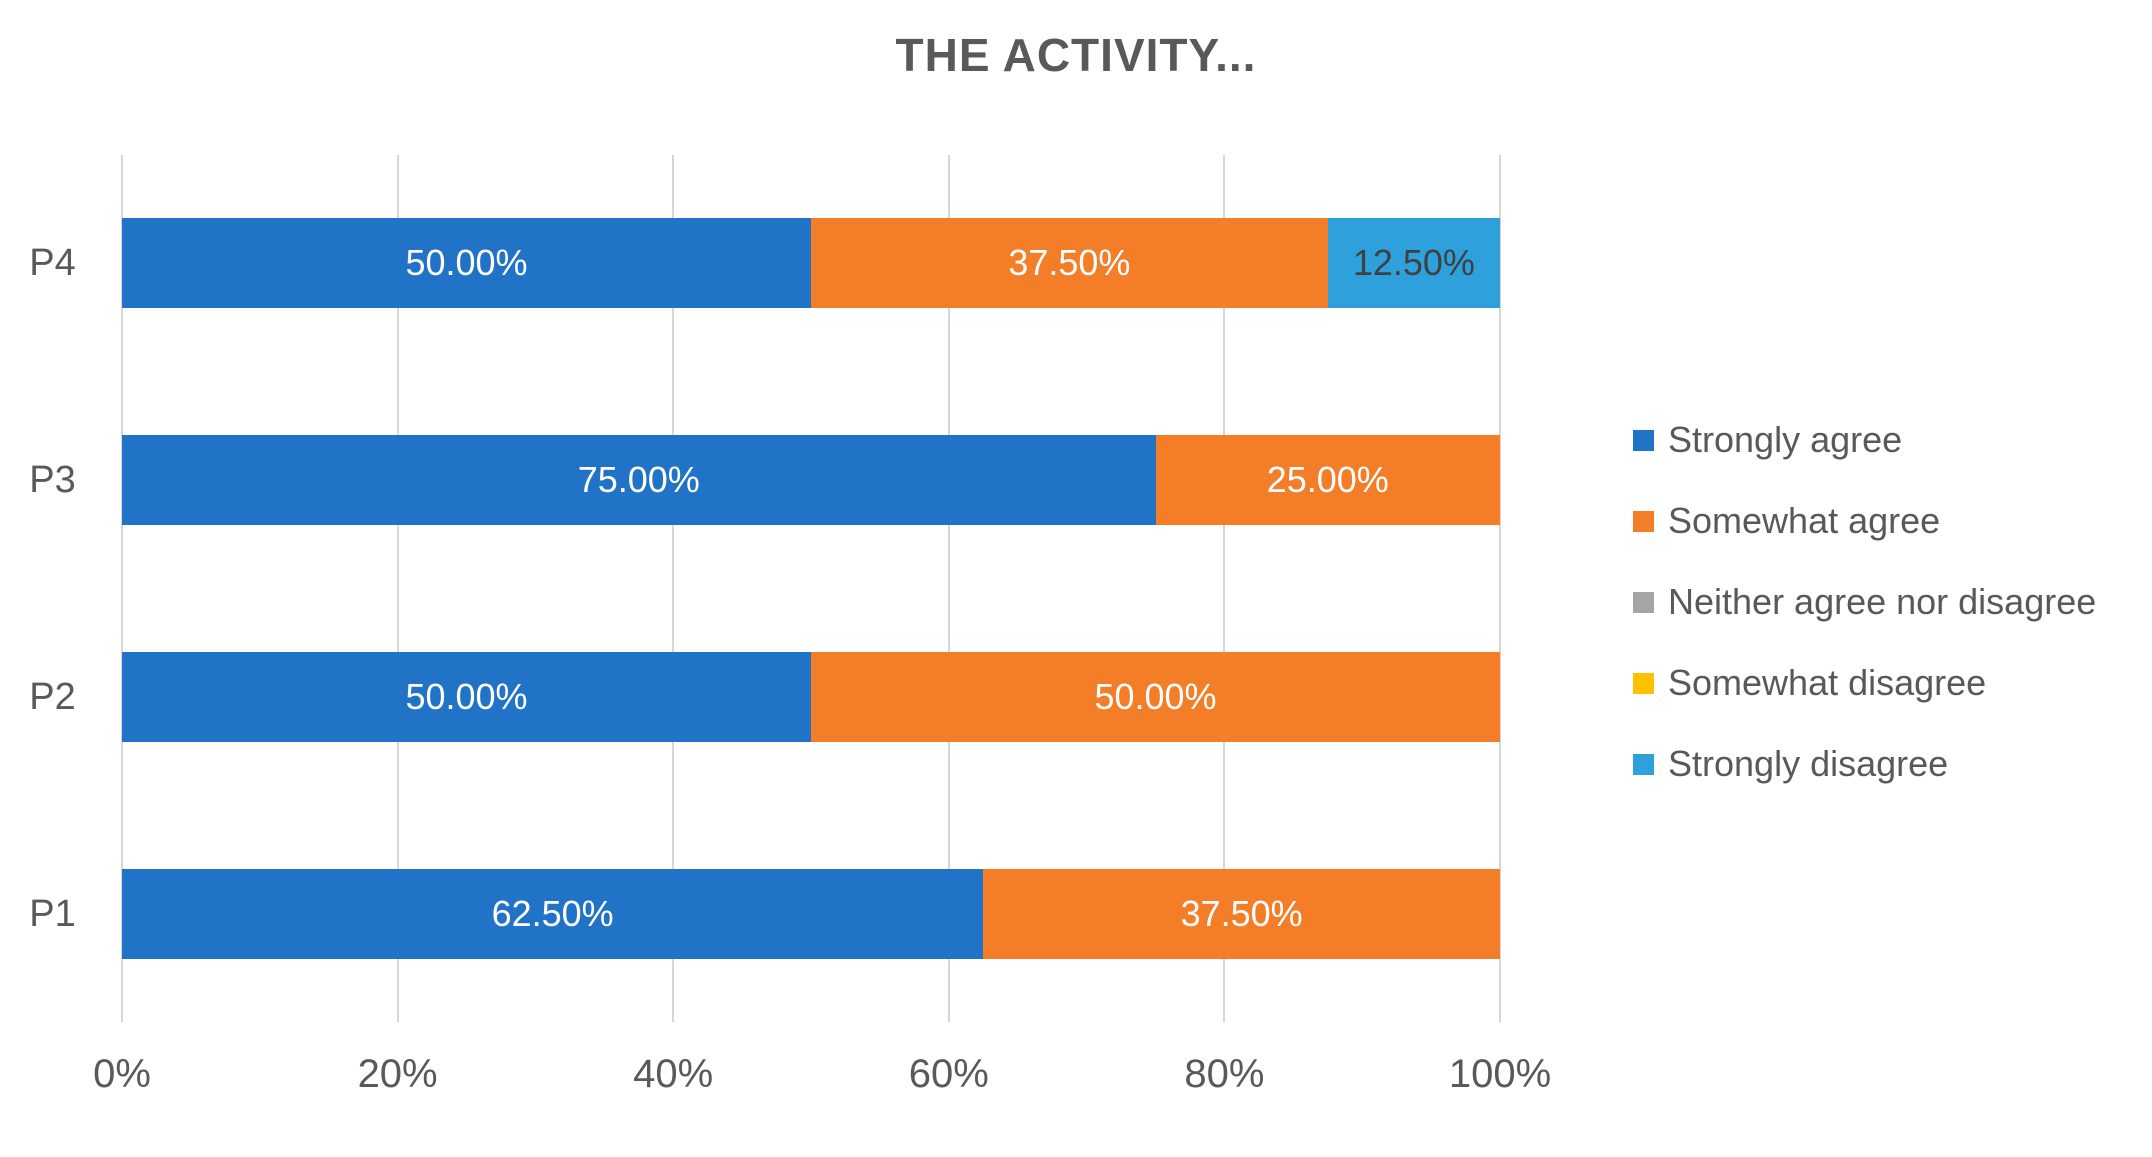 This screenshot has height=1157, width=2152. I want to click on gridline-80-, so click(1224, 588).